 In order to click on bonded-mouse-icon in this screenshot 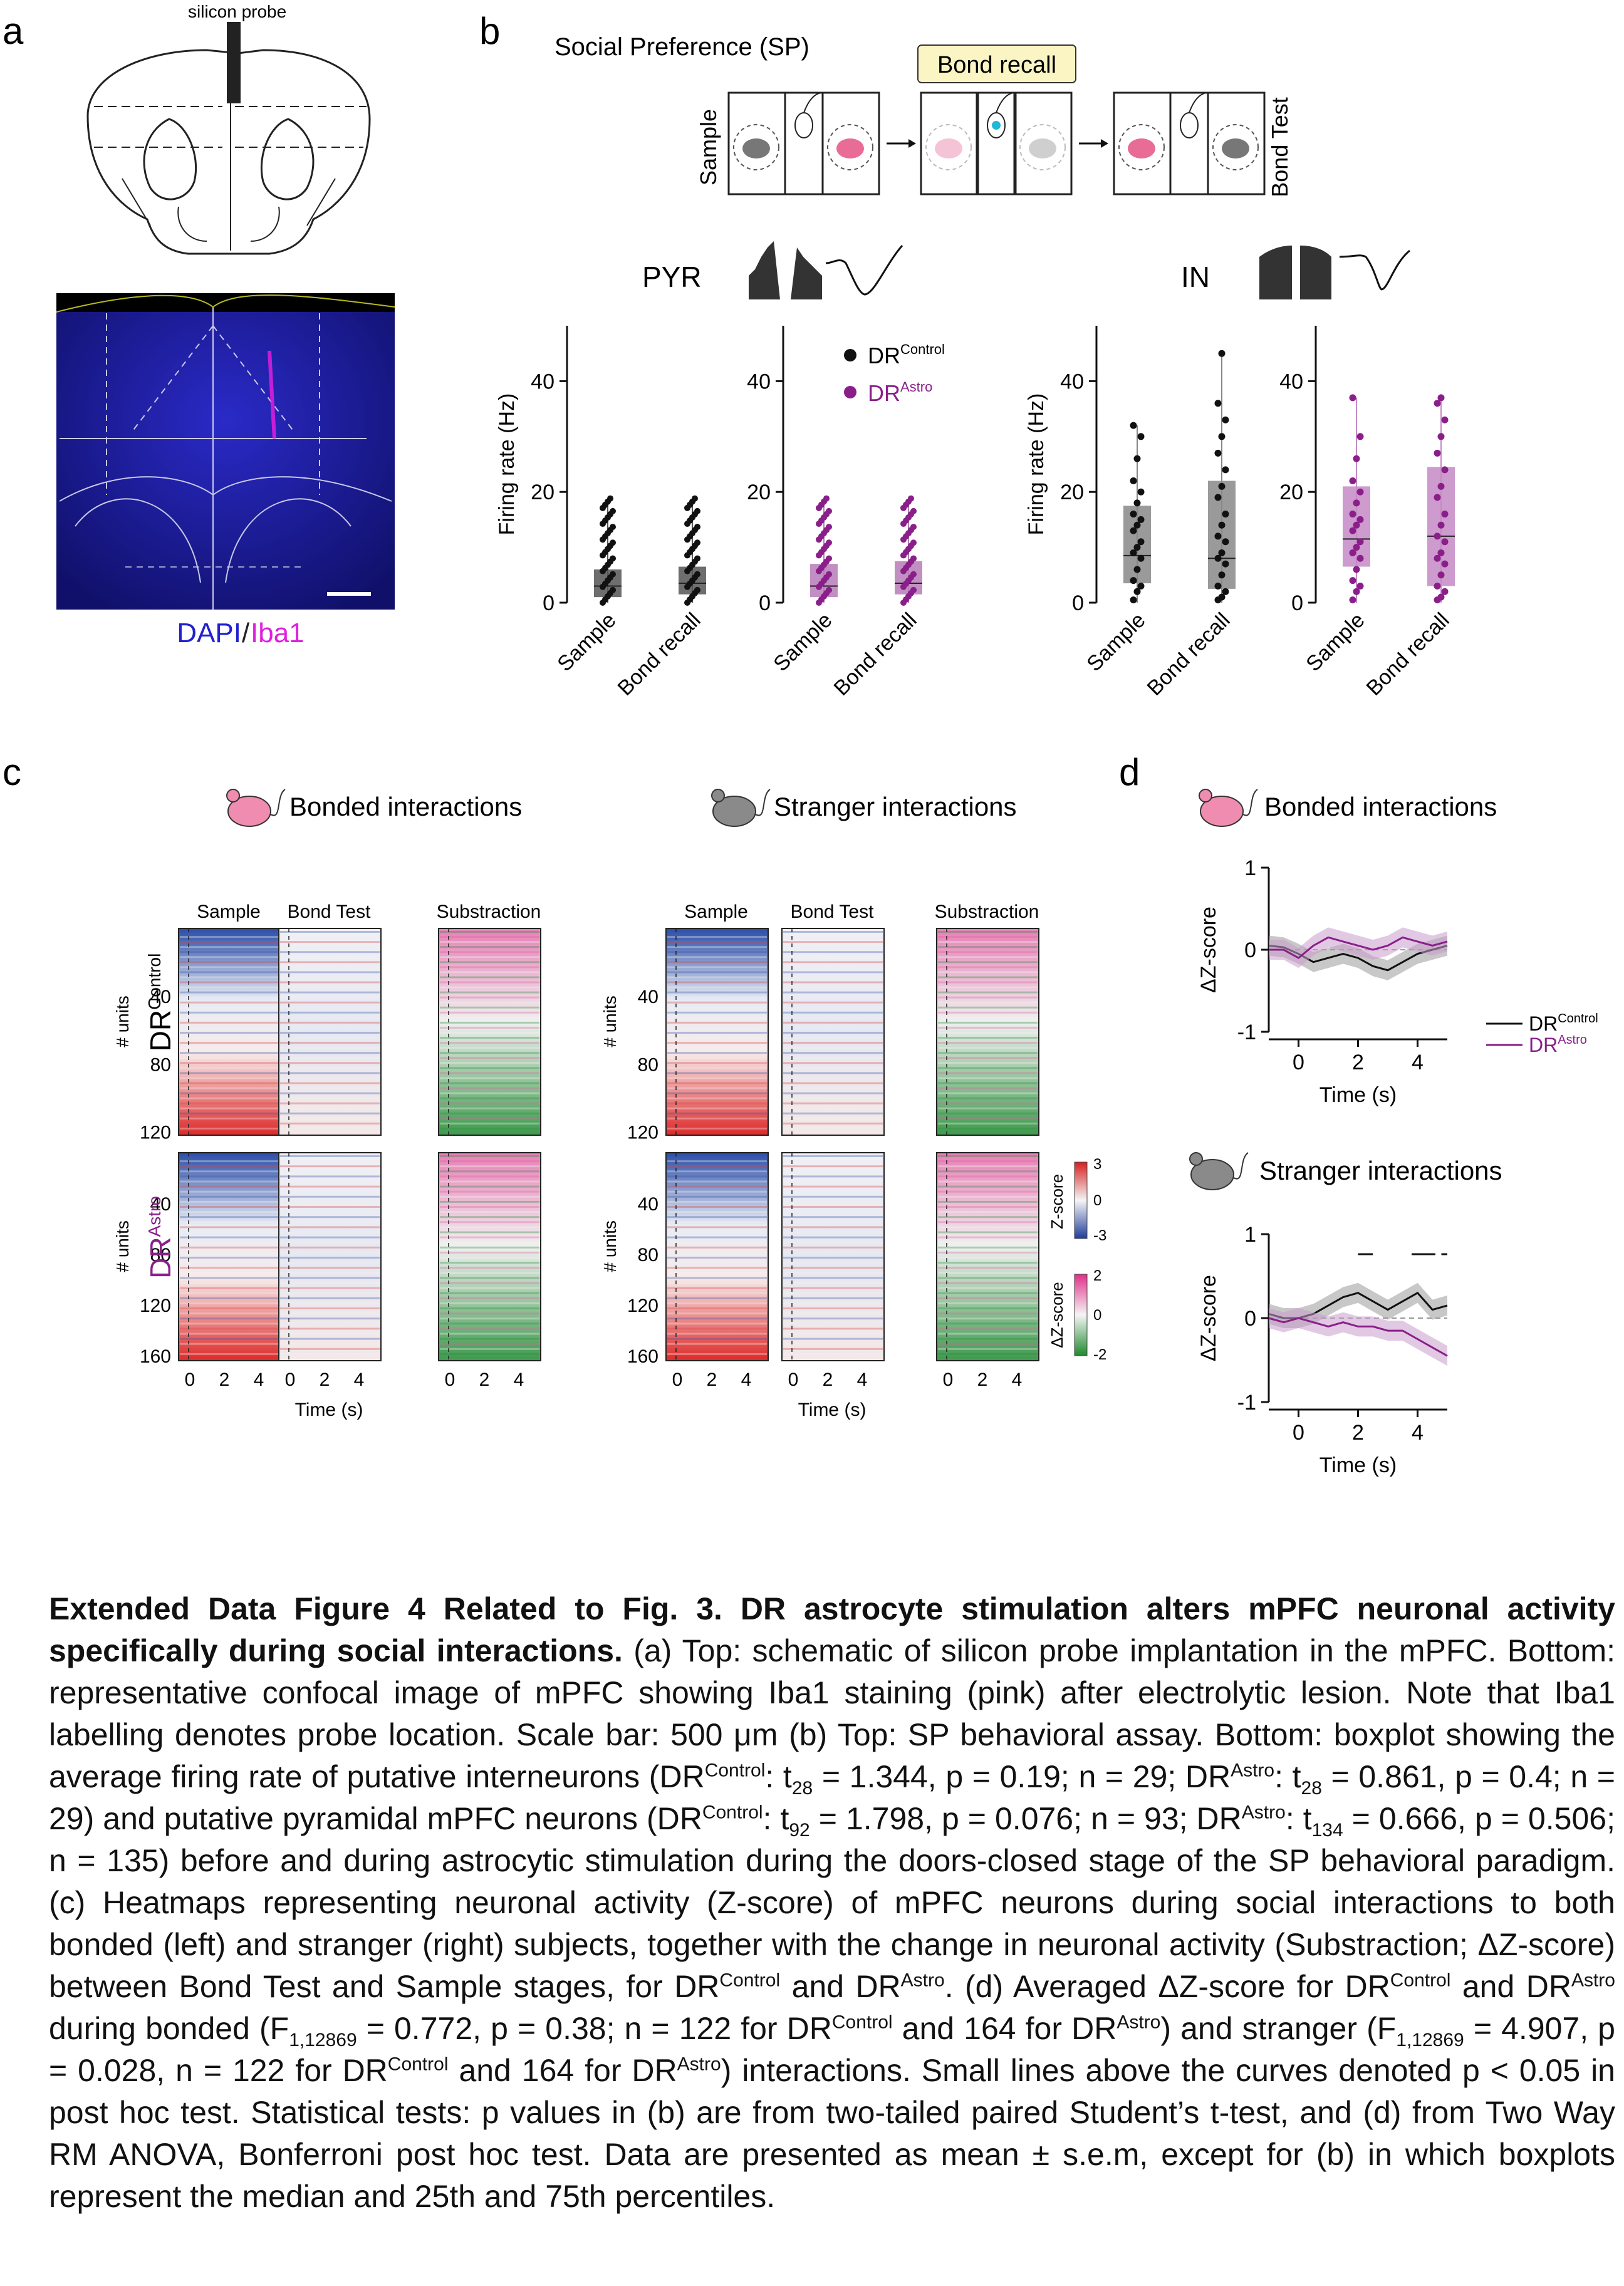, I will do `click(850, 148)`.